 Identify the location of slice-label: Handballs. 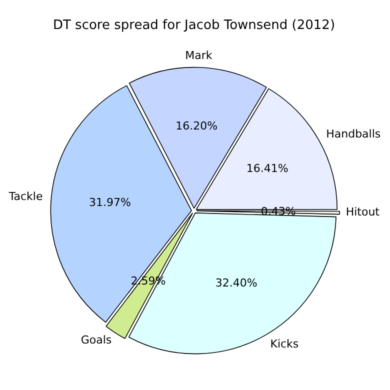
(353, 133).